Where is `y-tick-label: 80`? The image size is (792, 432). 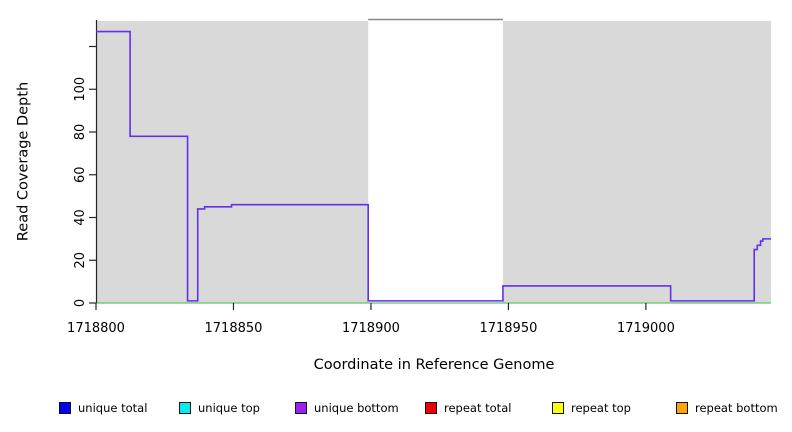 y-tick-label: 80 is located at coordinates (80, 132).